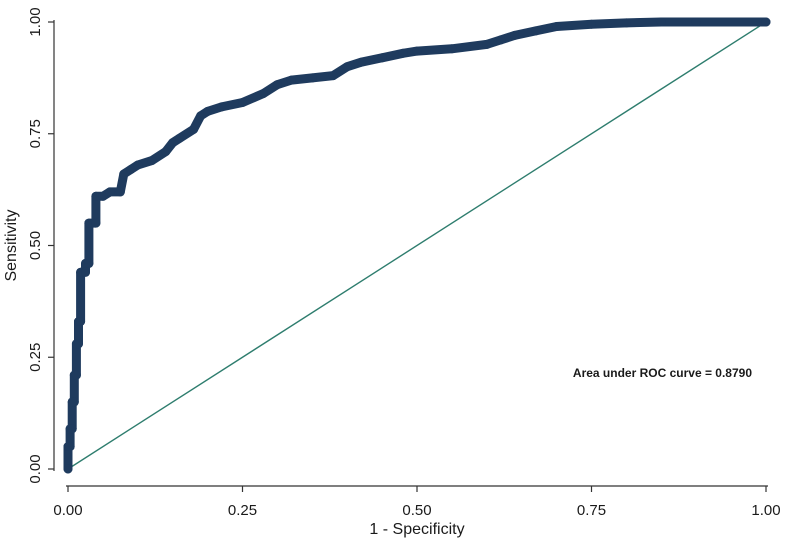  What do you see at coordinates (662, 373) in the screenshot?
I see `auc-annotation: Area under ROC curve = 0.8790` at bounding box center [662, 373].